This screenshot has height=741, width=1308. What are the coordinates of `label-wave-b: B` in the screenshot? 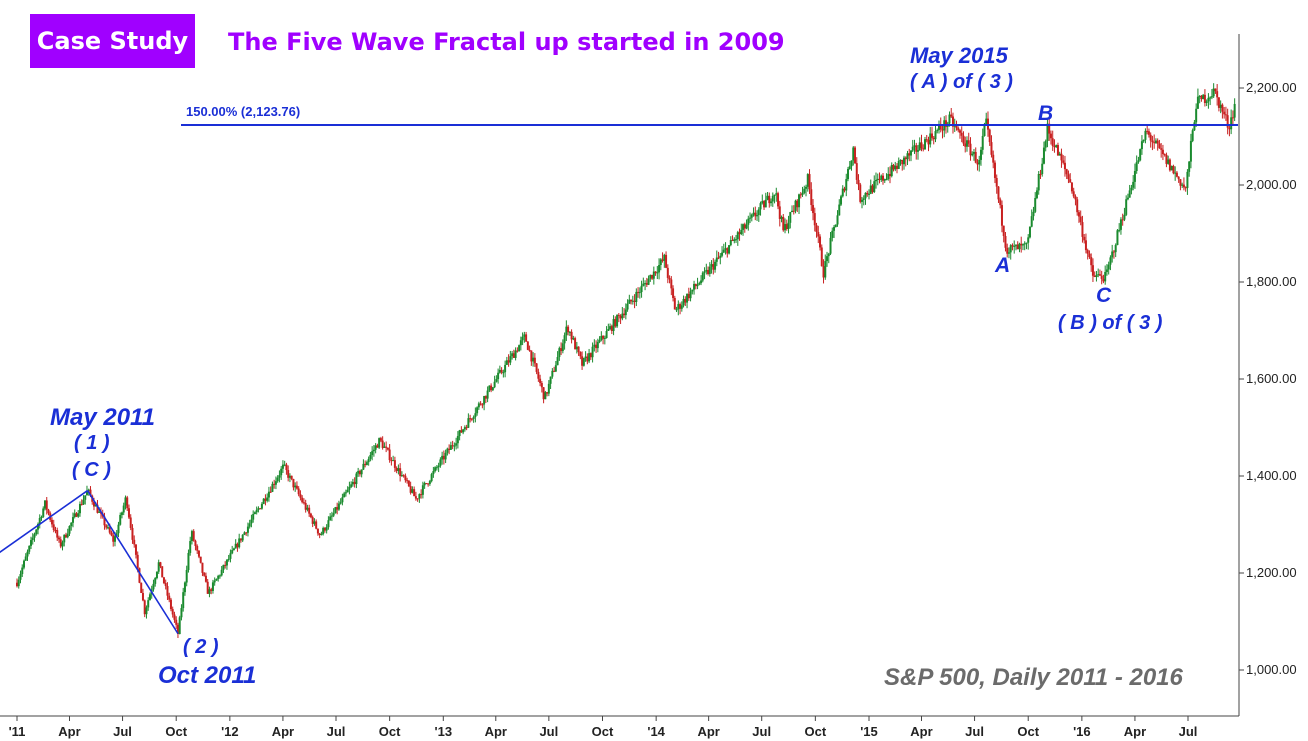 It's located at (1046, 113).